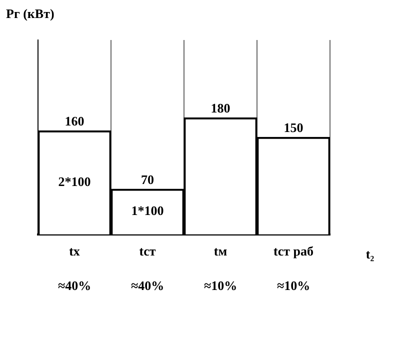 Image resolution: width=400 pixels, height=340 pixels. What do you see at coordinates (221, 251) in the screenshot?
I see `x-tick-label: tм` at bounding box center [221, 251].